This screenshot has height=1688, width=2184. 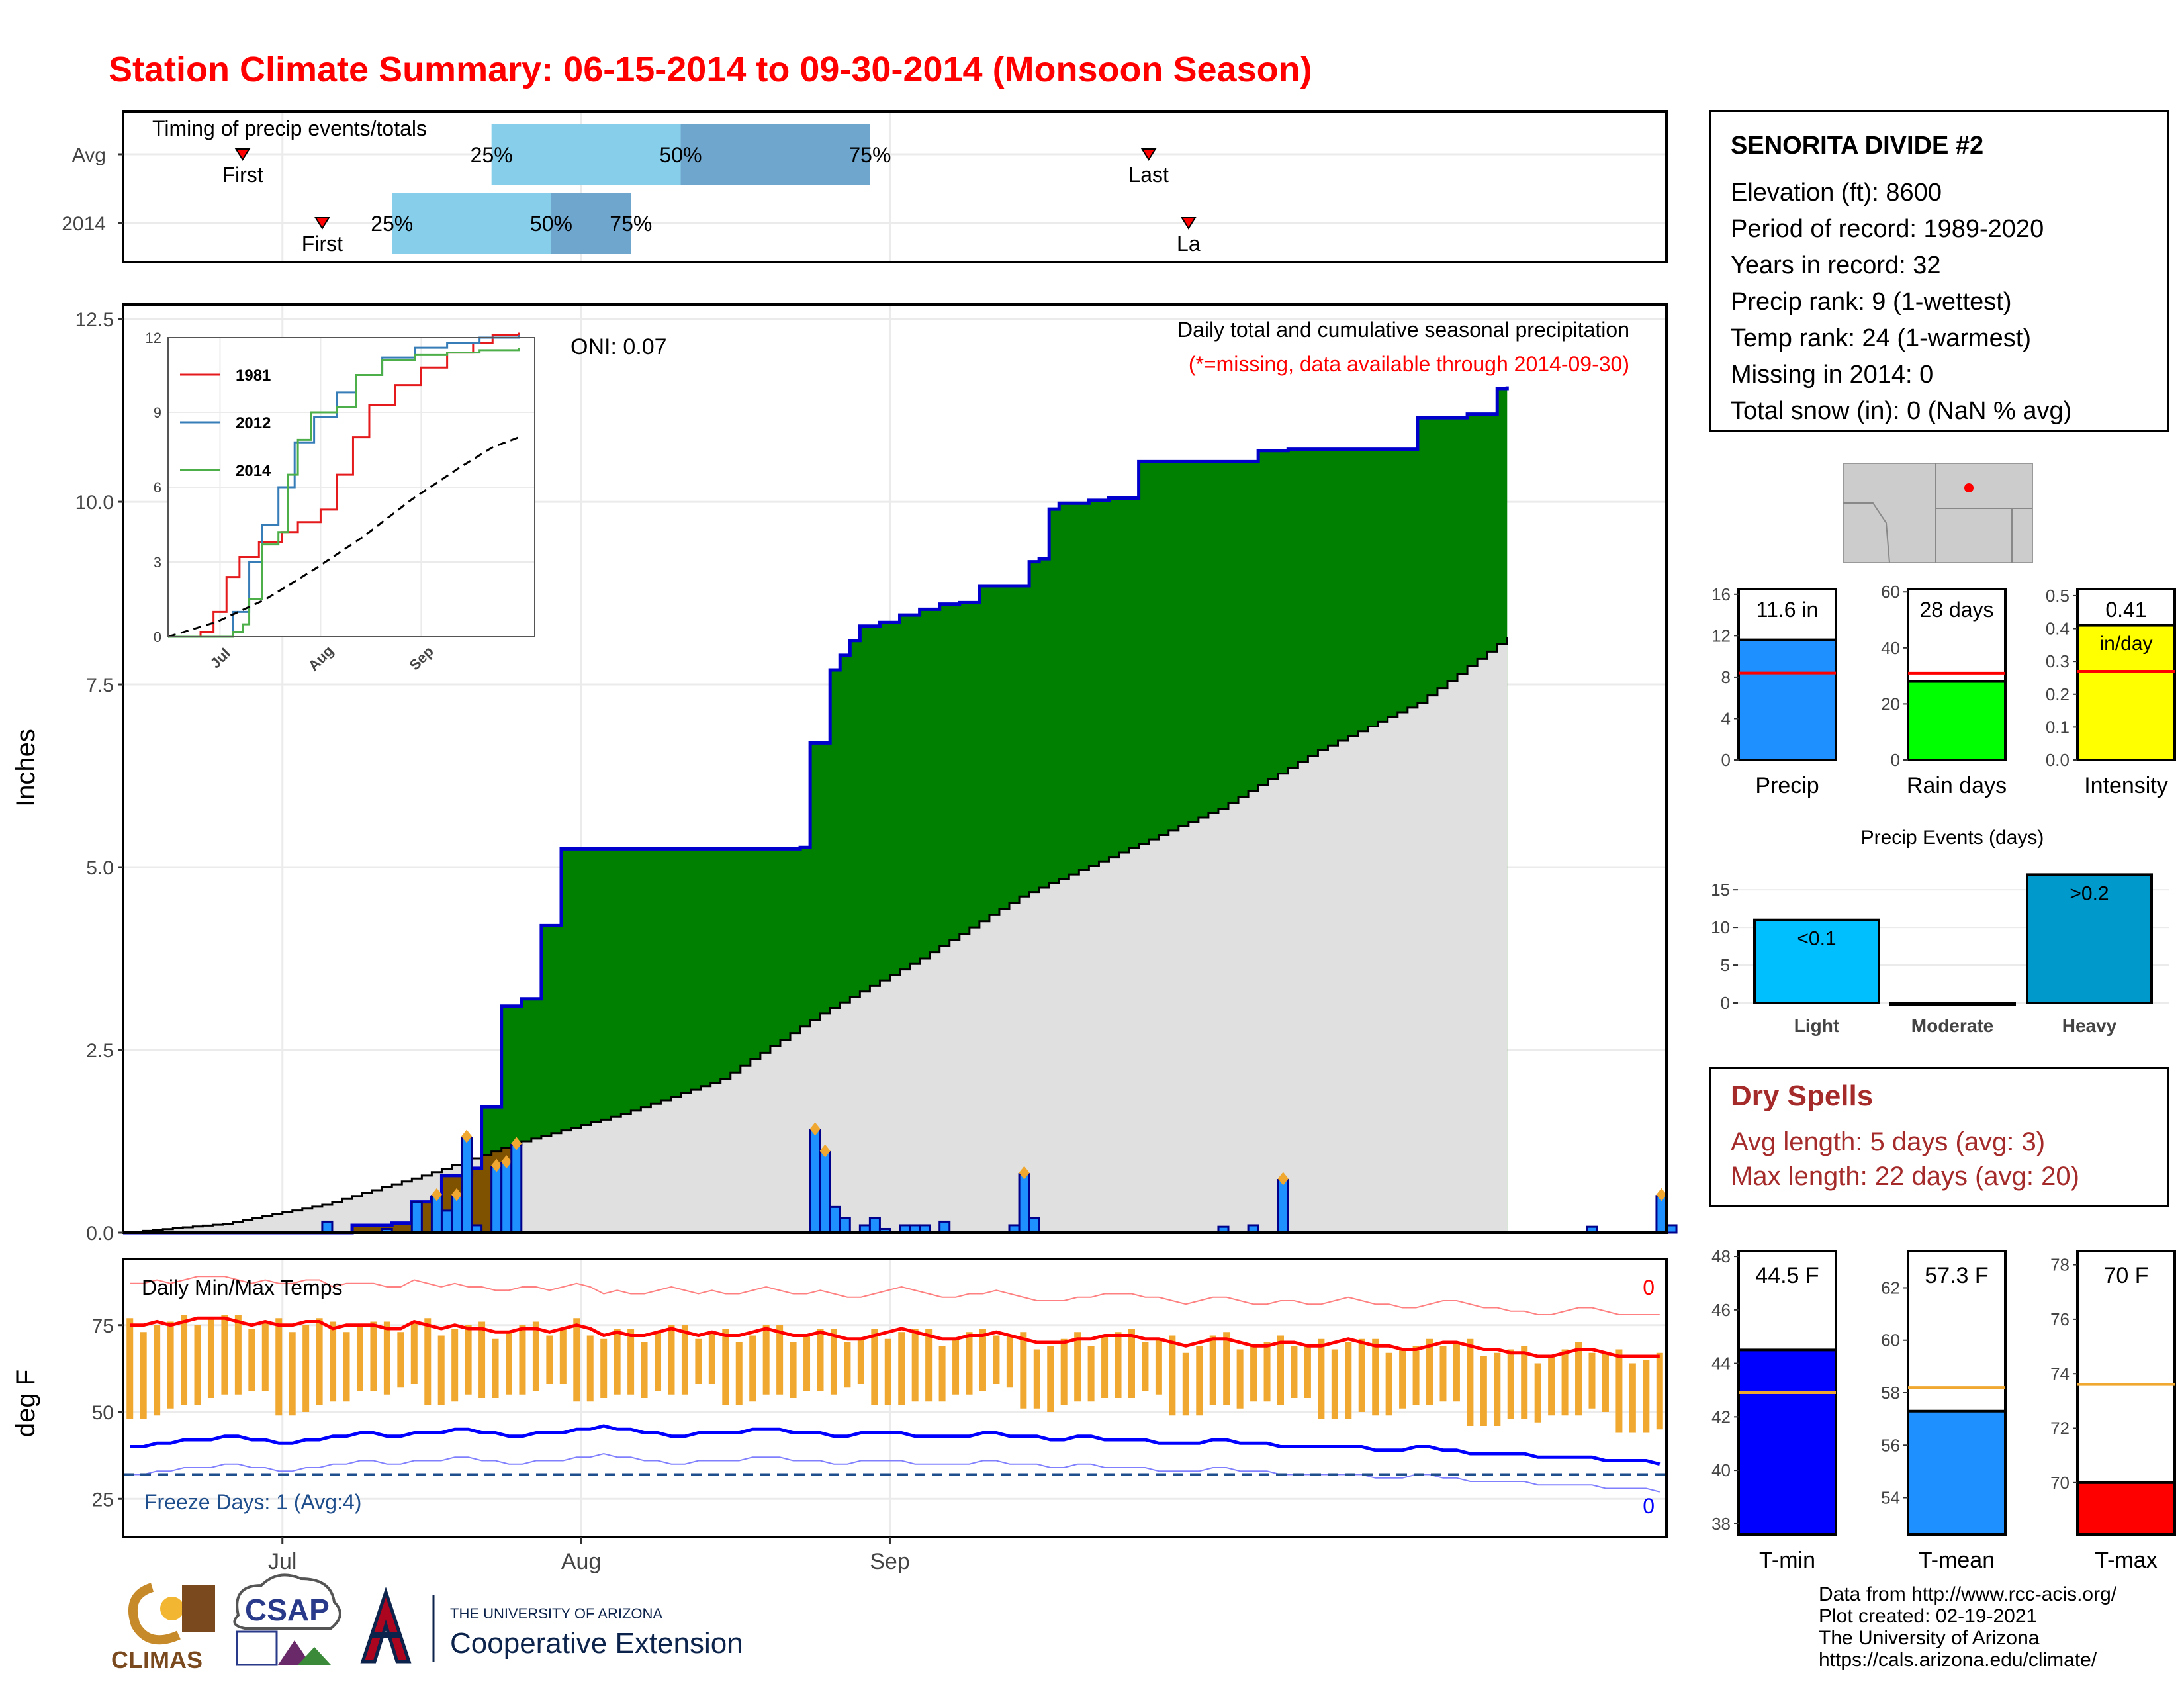 I want to click on temp-bar-tick-label: 78, so click(x=2060, y=1265).